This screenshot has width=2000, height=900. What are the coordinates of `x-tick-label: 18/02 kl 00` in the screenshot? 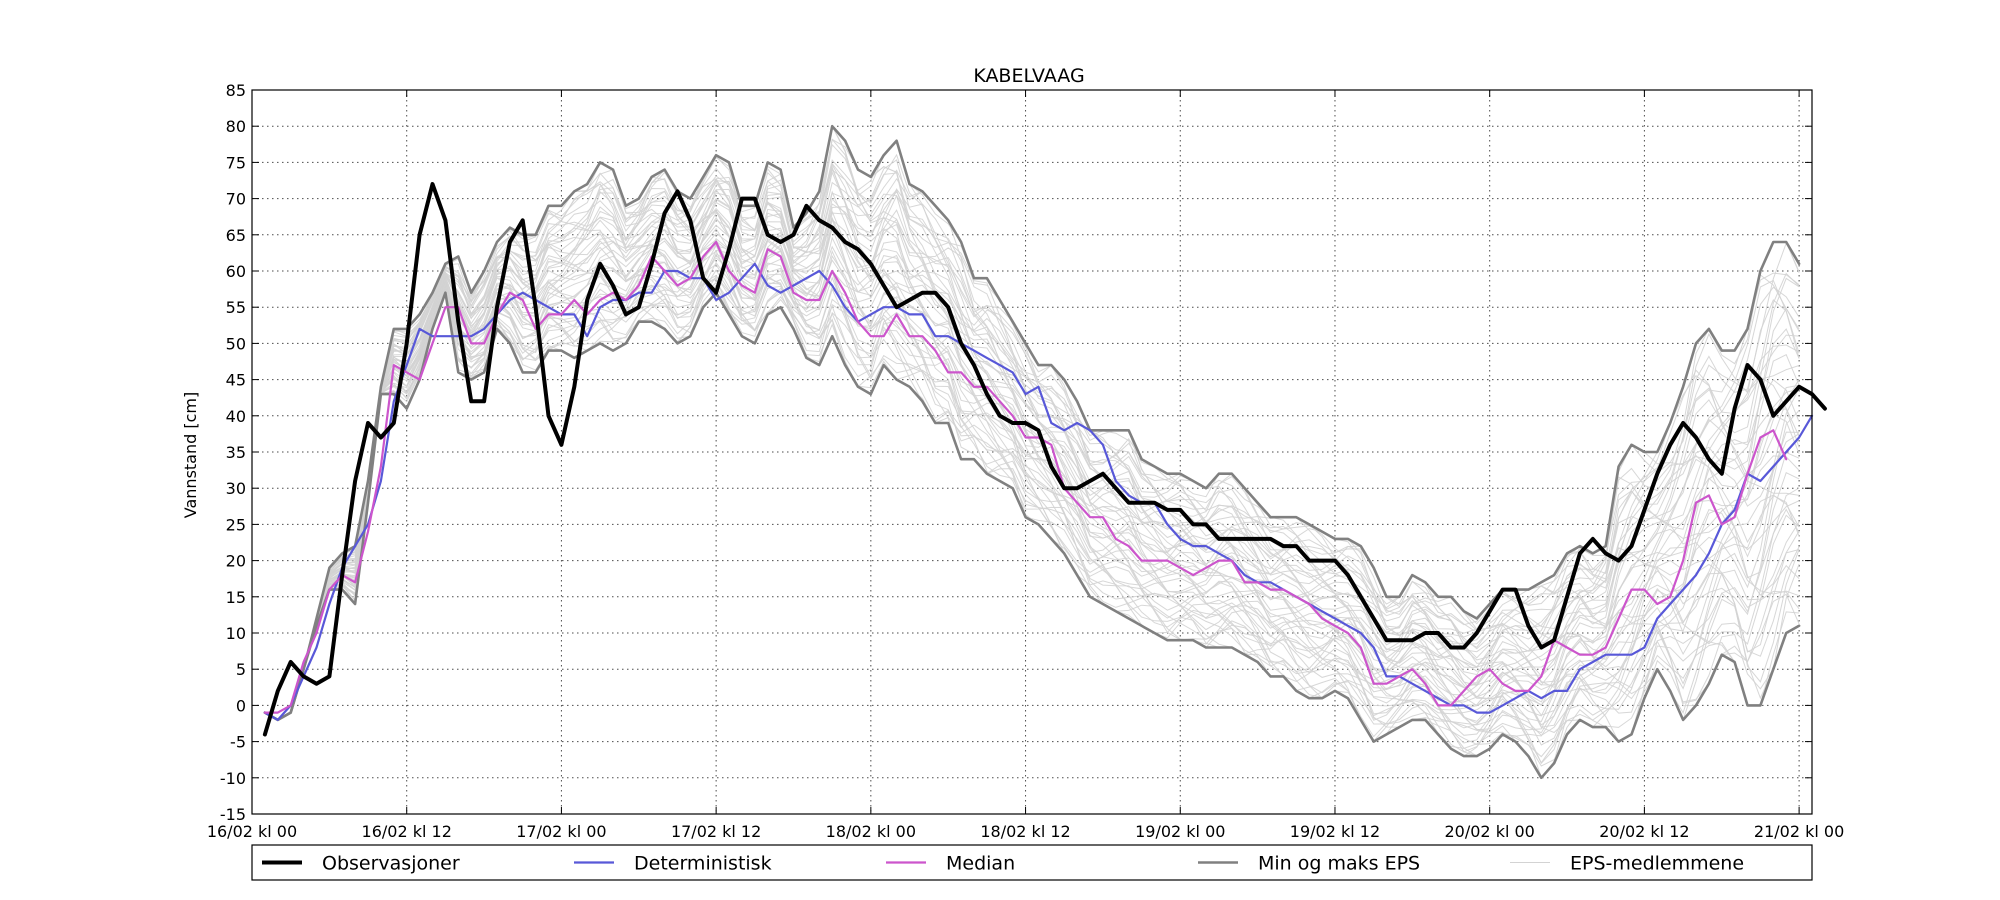 It's located at (871, 831).